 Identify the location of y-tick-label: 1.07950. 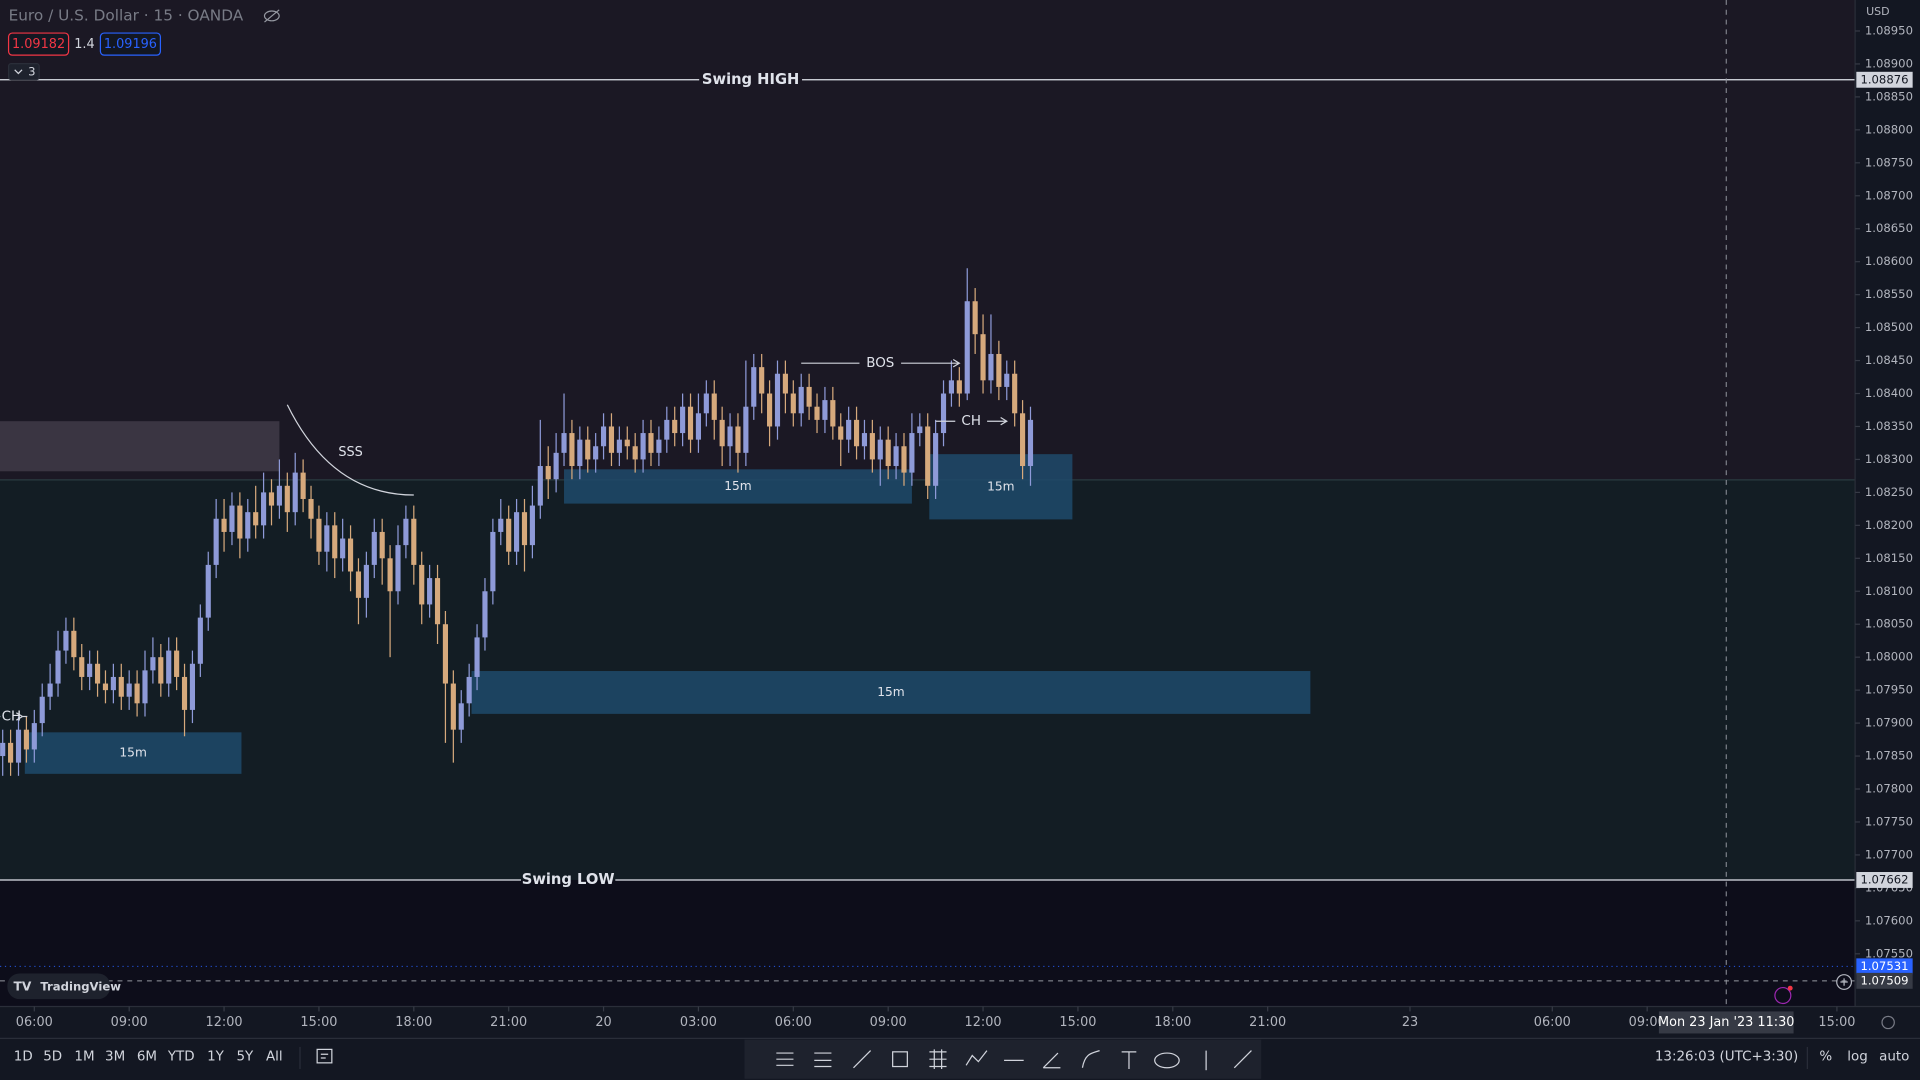
(1889, 690).